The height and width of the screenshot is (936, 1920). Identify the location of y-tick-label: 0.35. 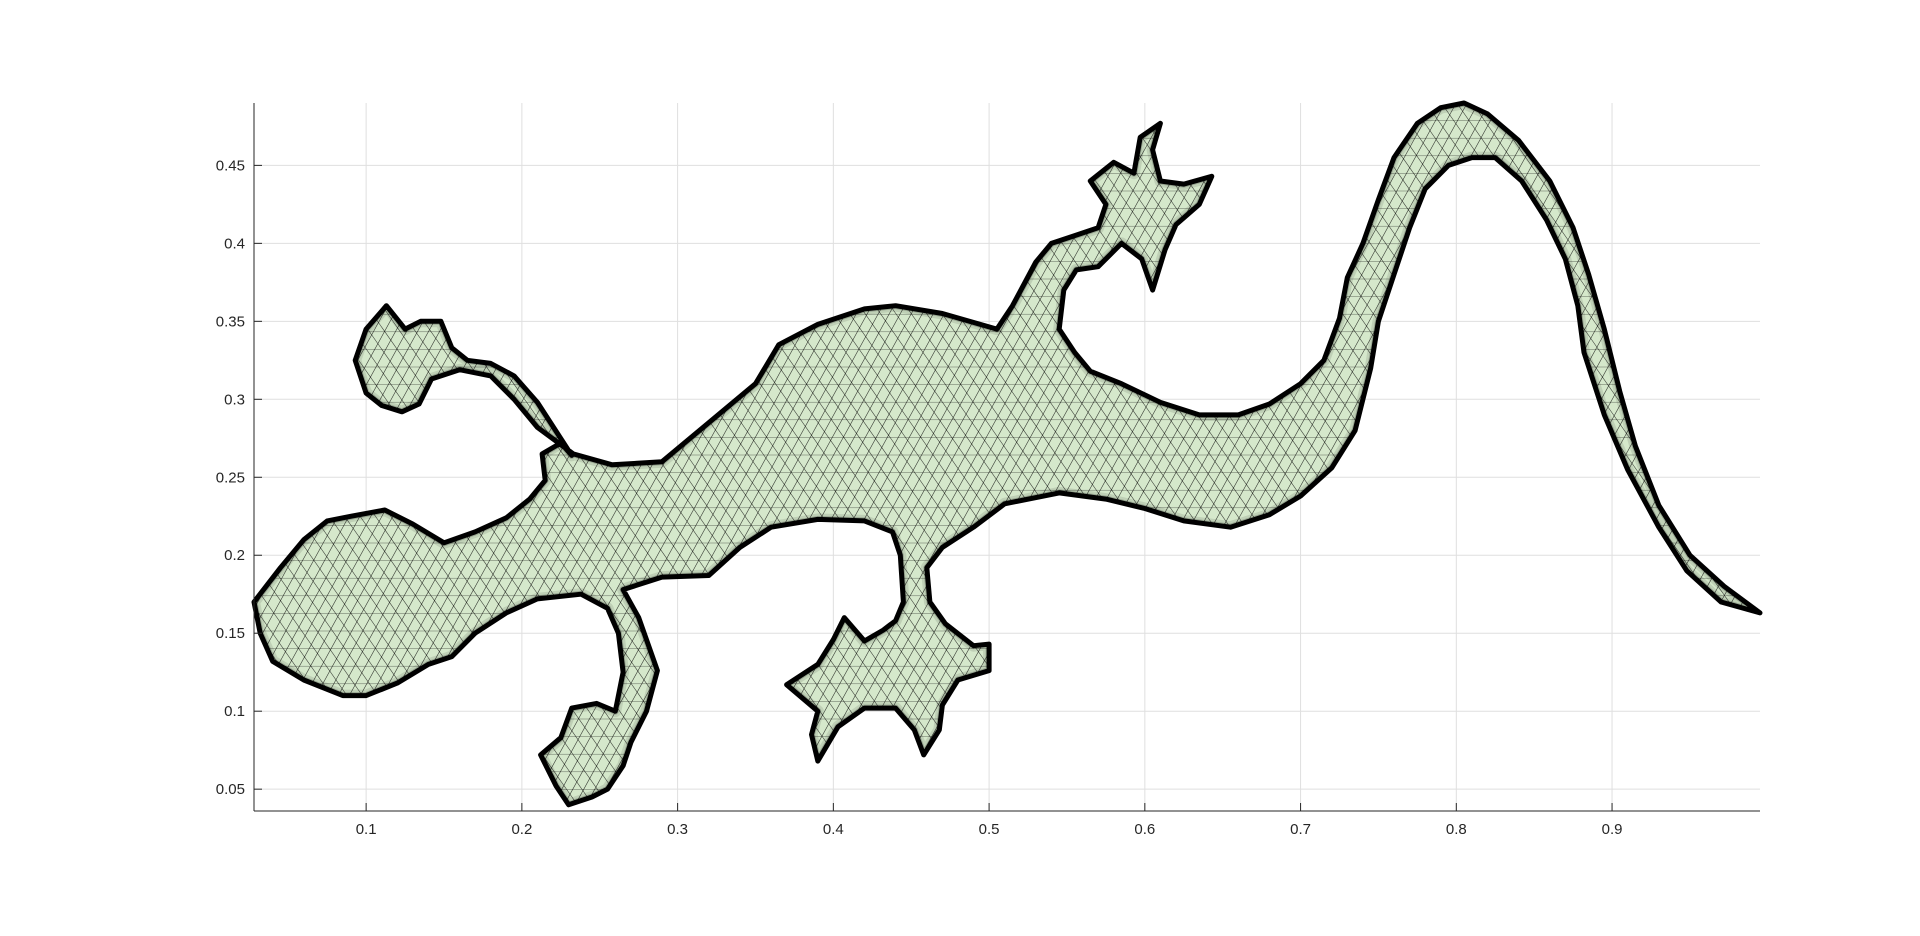
(230, 321).